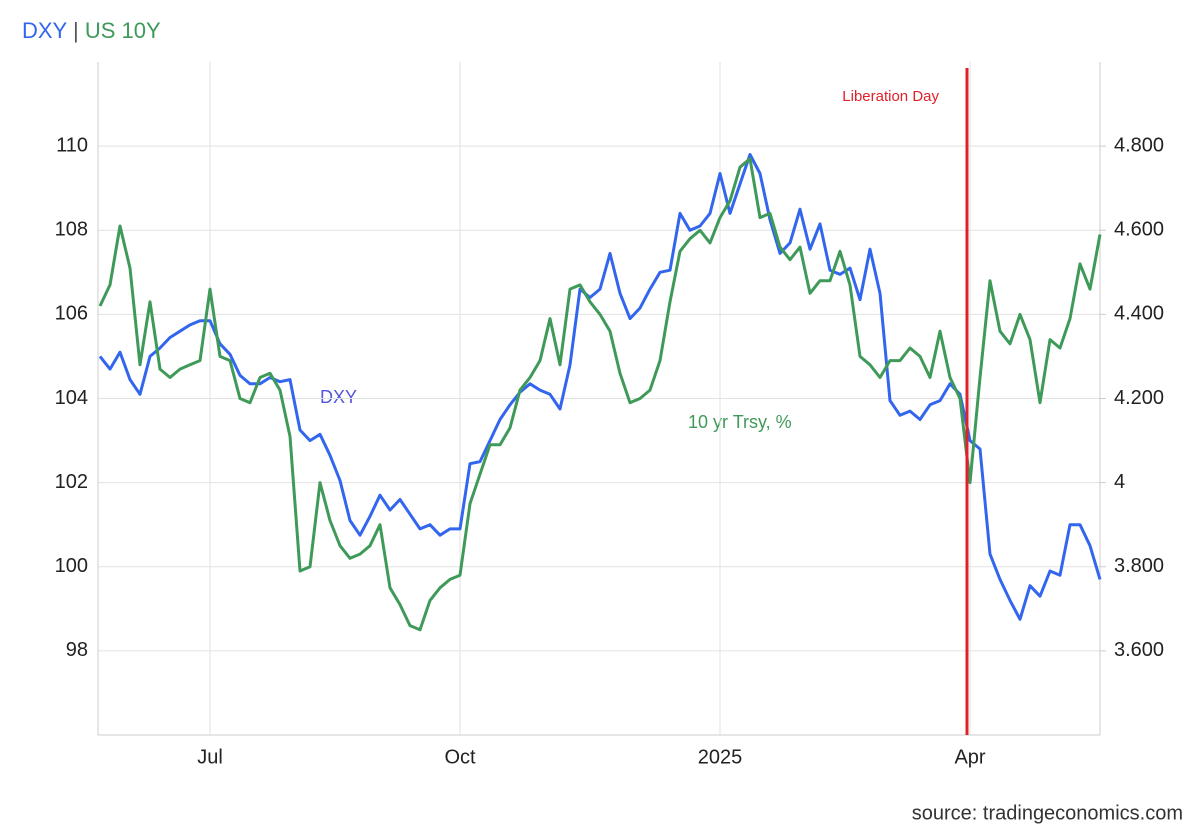  What do you see at coordinates (210, 757) in the screenshot?
I see `x-tick-label: Jul` at bounding box center [210, 757].